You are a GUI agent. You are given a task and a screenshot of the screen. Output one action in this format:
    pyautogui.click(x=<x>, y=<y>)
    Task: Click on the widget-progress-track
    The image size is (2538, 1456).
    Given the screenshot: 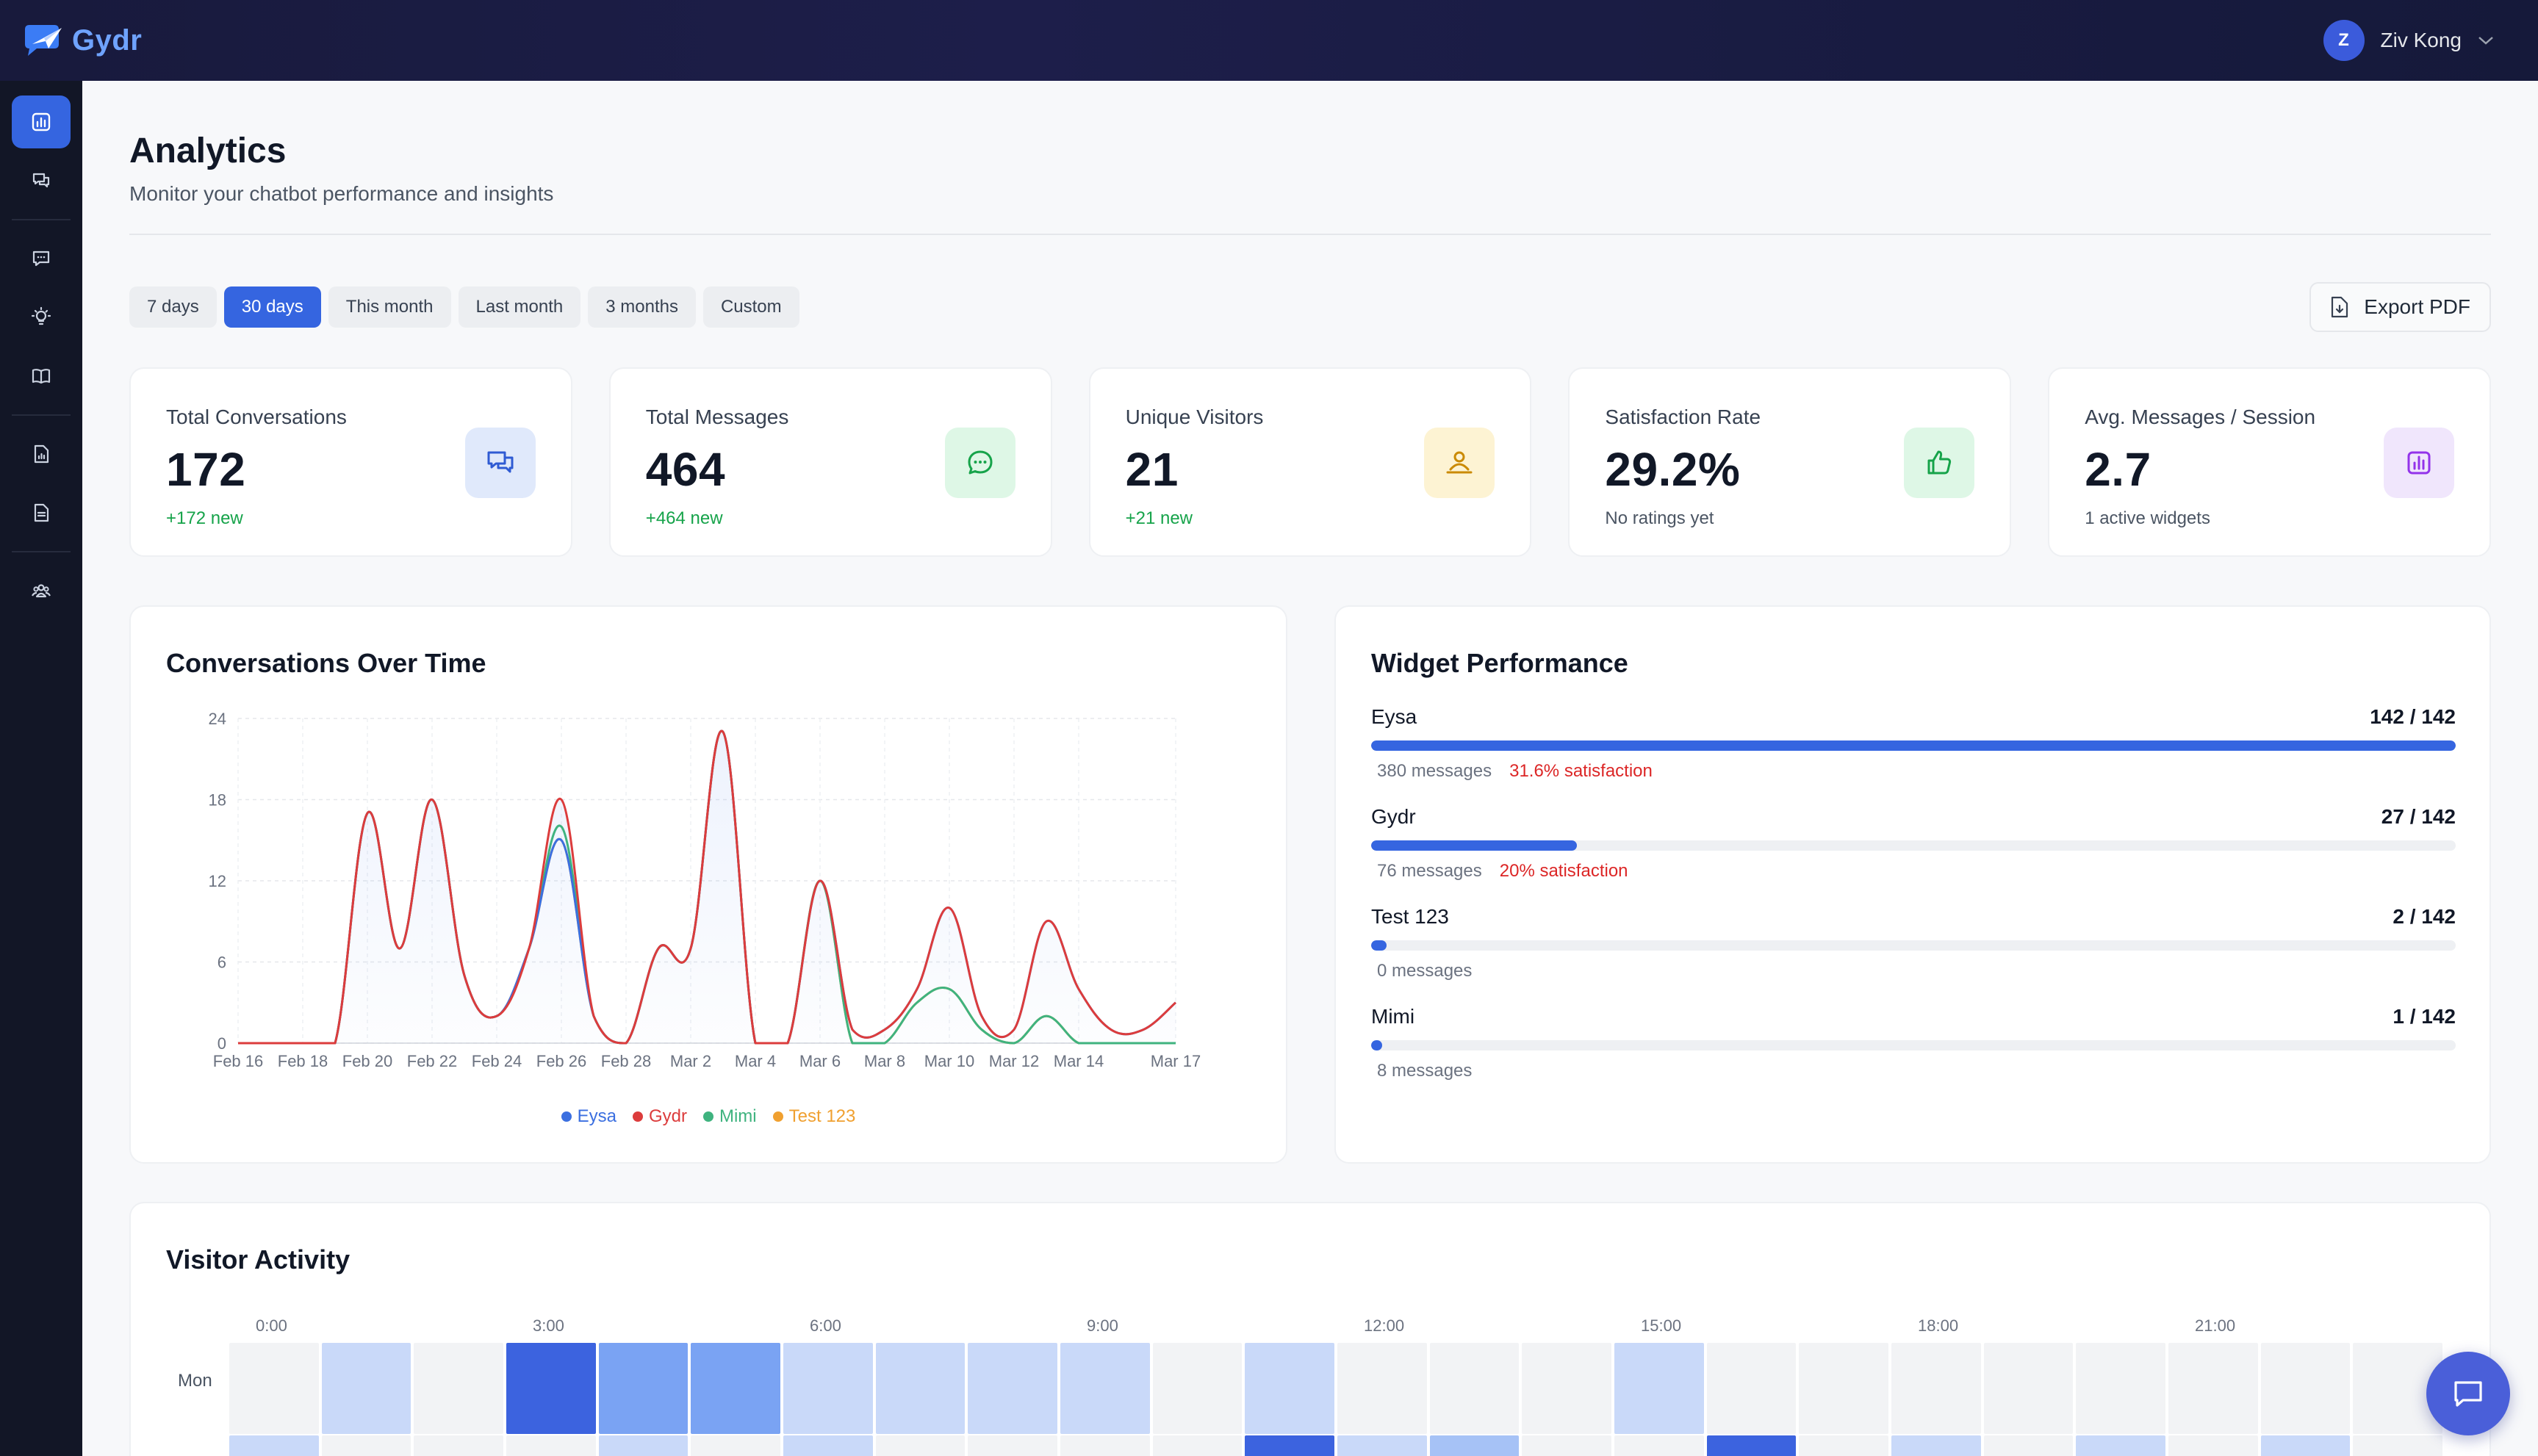 What is the action you would take?
    pyautogui.click(x=1913, y=845)
    